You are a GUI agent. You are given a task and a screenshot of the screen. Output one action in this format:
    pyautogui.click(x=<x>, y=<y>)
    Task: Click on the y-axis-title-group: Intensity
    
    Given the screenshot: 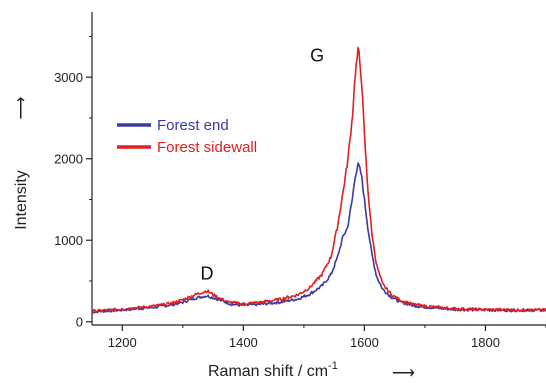 What is the action you would take?
    pyautogui.click(x=21, y=200)
    